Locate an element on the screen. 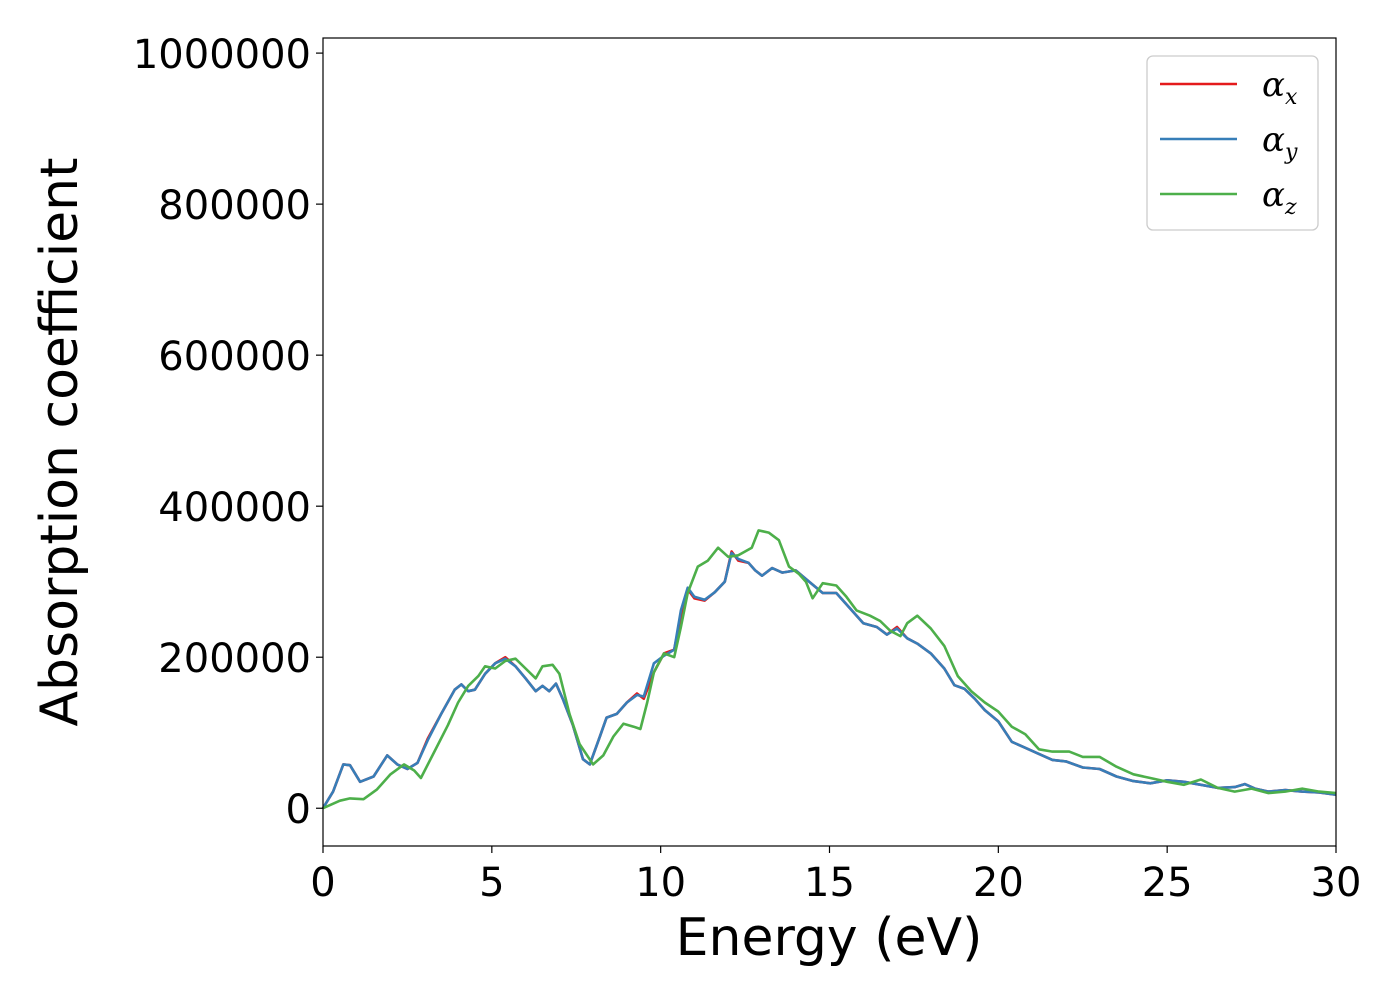 This screenshot has width=1400, height=1000. y-tick-label: 200000 is located at coordinates (234, 659).